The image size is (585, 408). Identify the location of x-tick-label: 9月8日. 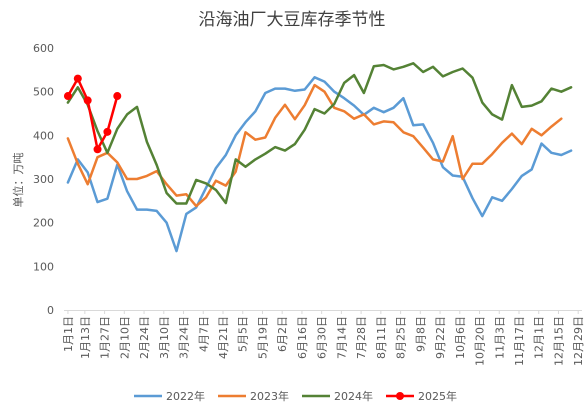
(420, 334).